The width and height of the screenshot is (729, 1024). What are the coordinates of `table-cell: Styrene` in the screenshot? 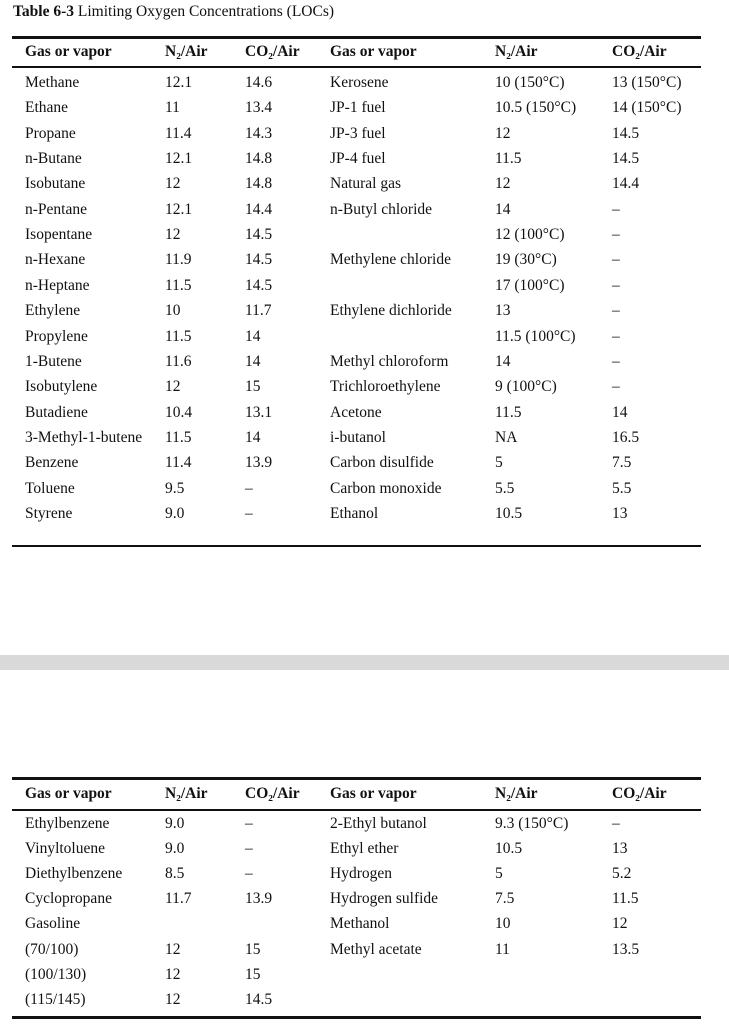 It's located at (49, 513).